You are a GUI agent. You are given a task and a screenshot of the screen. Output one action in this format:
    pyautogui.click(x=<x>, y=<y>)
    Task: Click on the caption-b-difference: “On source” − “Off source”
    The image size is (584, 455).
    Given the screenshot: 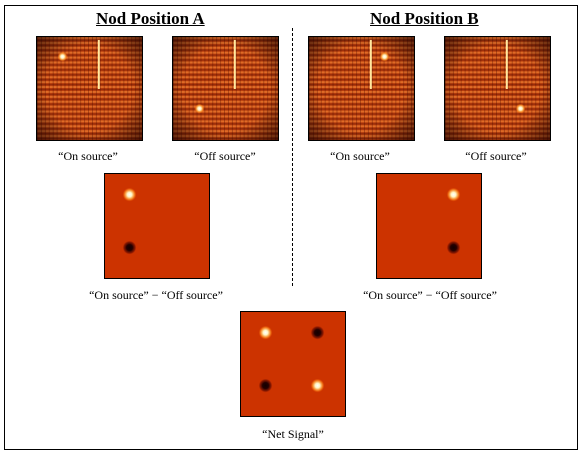 What is the action you would take?
    pyautogui.click(x=430, y=295)
    